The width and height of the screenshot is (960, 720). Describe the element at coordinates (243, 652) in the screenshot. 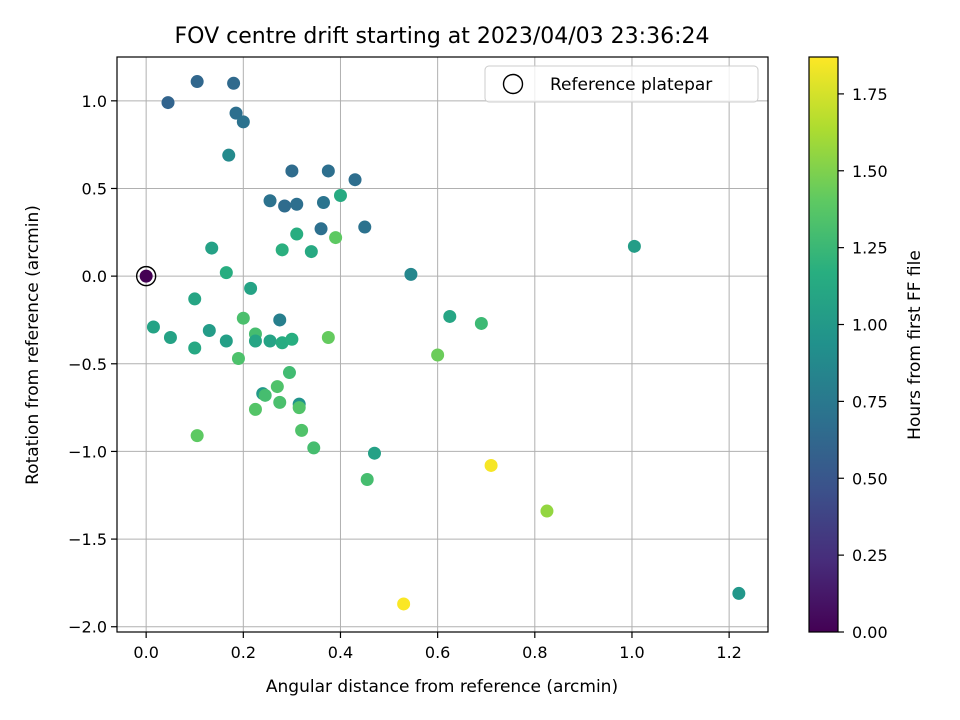

I see `x-tick-label: 0.2` at that location.